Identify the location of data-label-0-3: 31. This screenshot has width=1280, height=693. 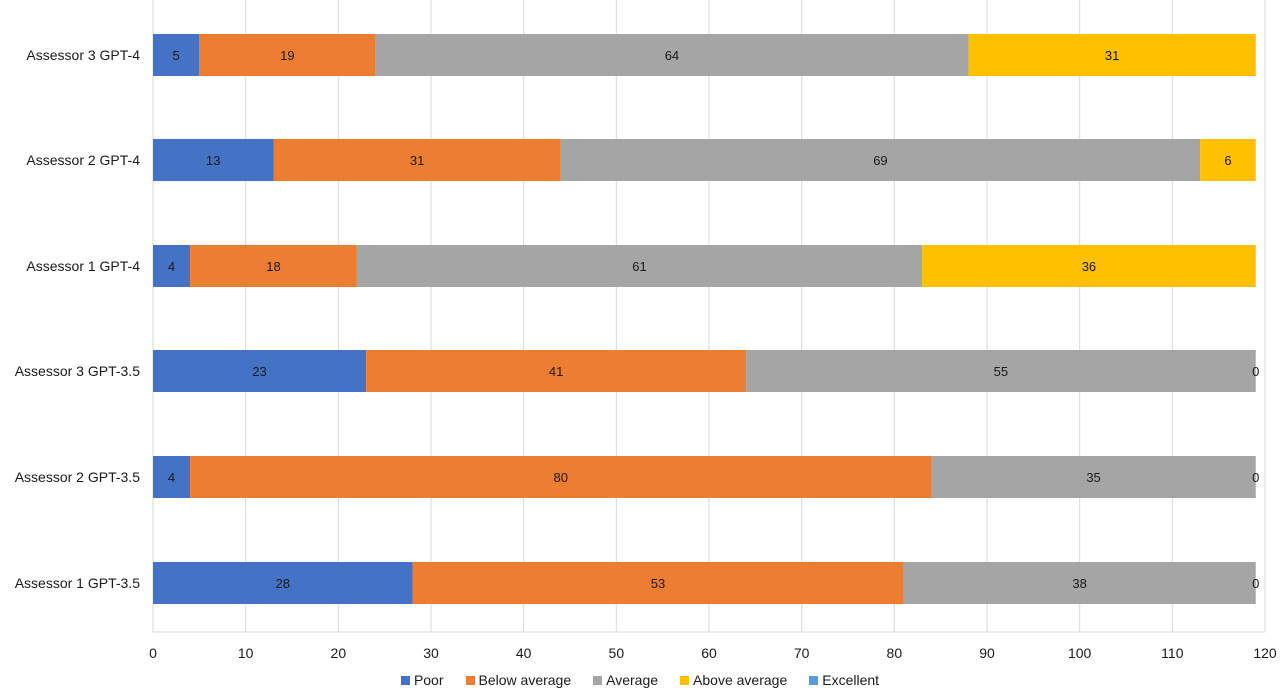
(1112, 55).